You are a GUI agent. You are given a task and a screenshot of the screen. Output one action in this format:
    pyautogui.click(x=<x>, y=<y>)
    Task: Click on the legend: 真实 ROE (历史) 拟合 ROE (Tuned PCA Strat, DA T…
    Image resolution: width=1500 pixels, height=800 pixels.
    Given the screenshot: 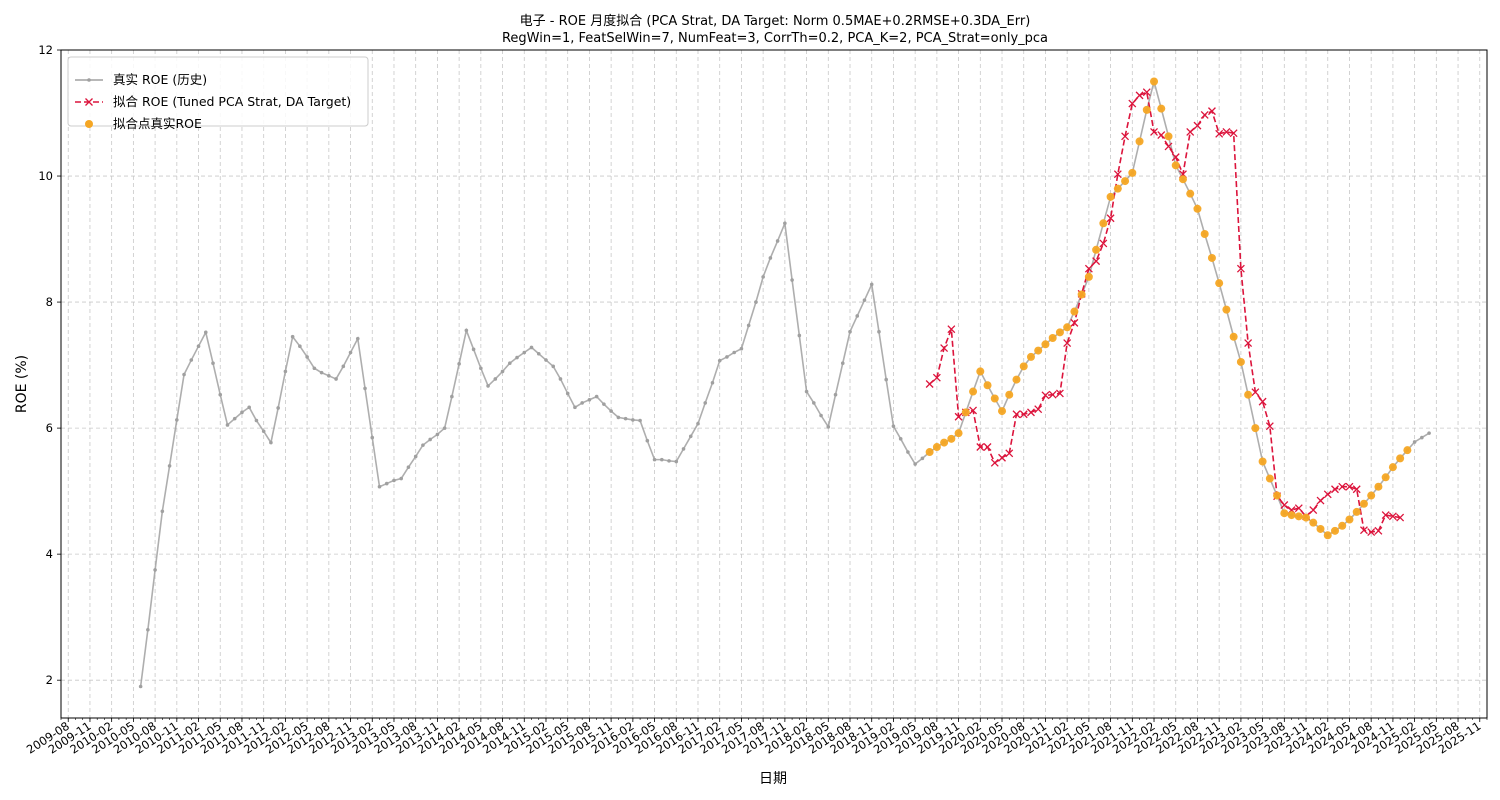 What is the action you would take?
    pyautogui.click(x=218, y=93)
    